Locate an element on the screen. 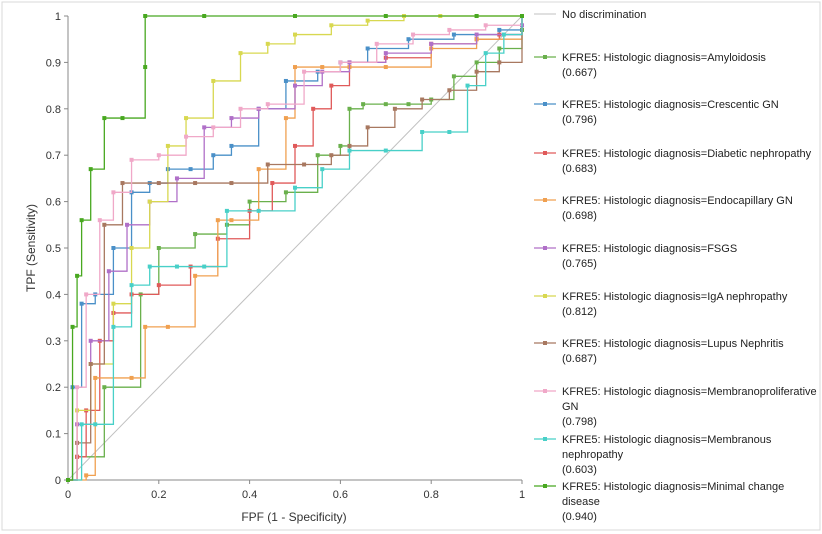  x-tick-label: 0.6 is located at coordinates (340, 495).